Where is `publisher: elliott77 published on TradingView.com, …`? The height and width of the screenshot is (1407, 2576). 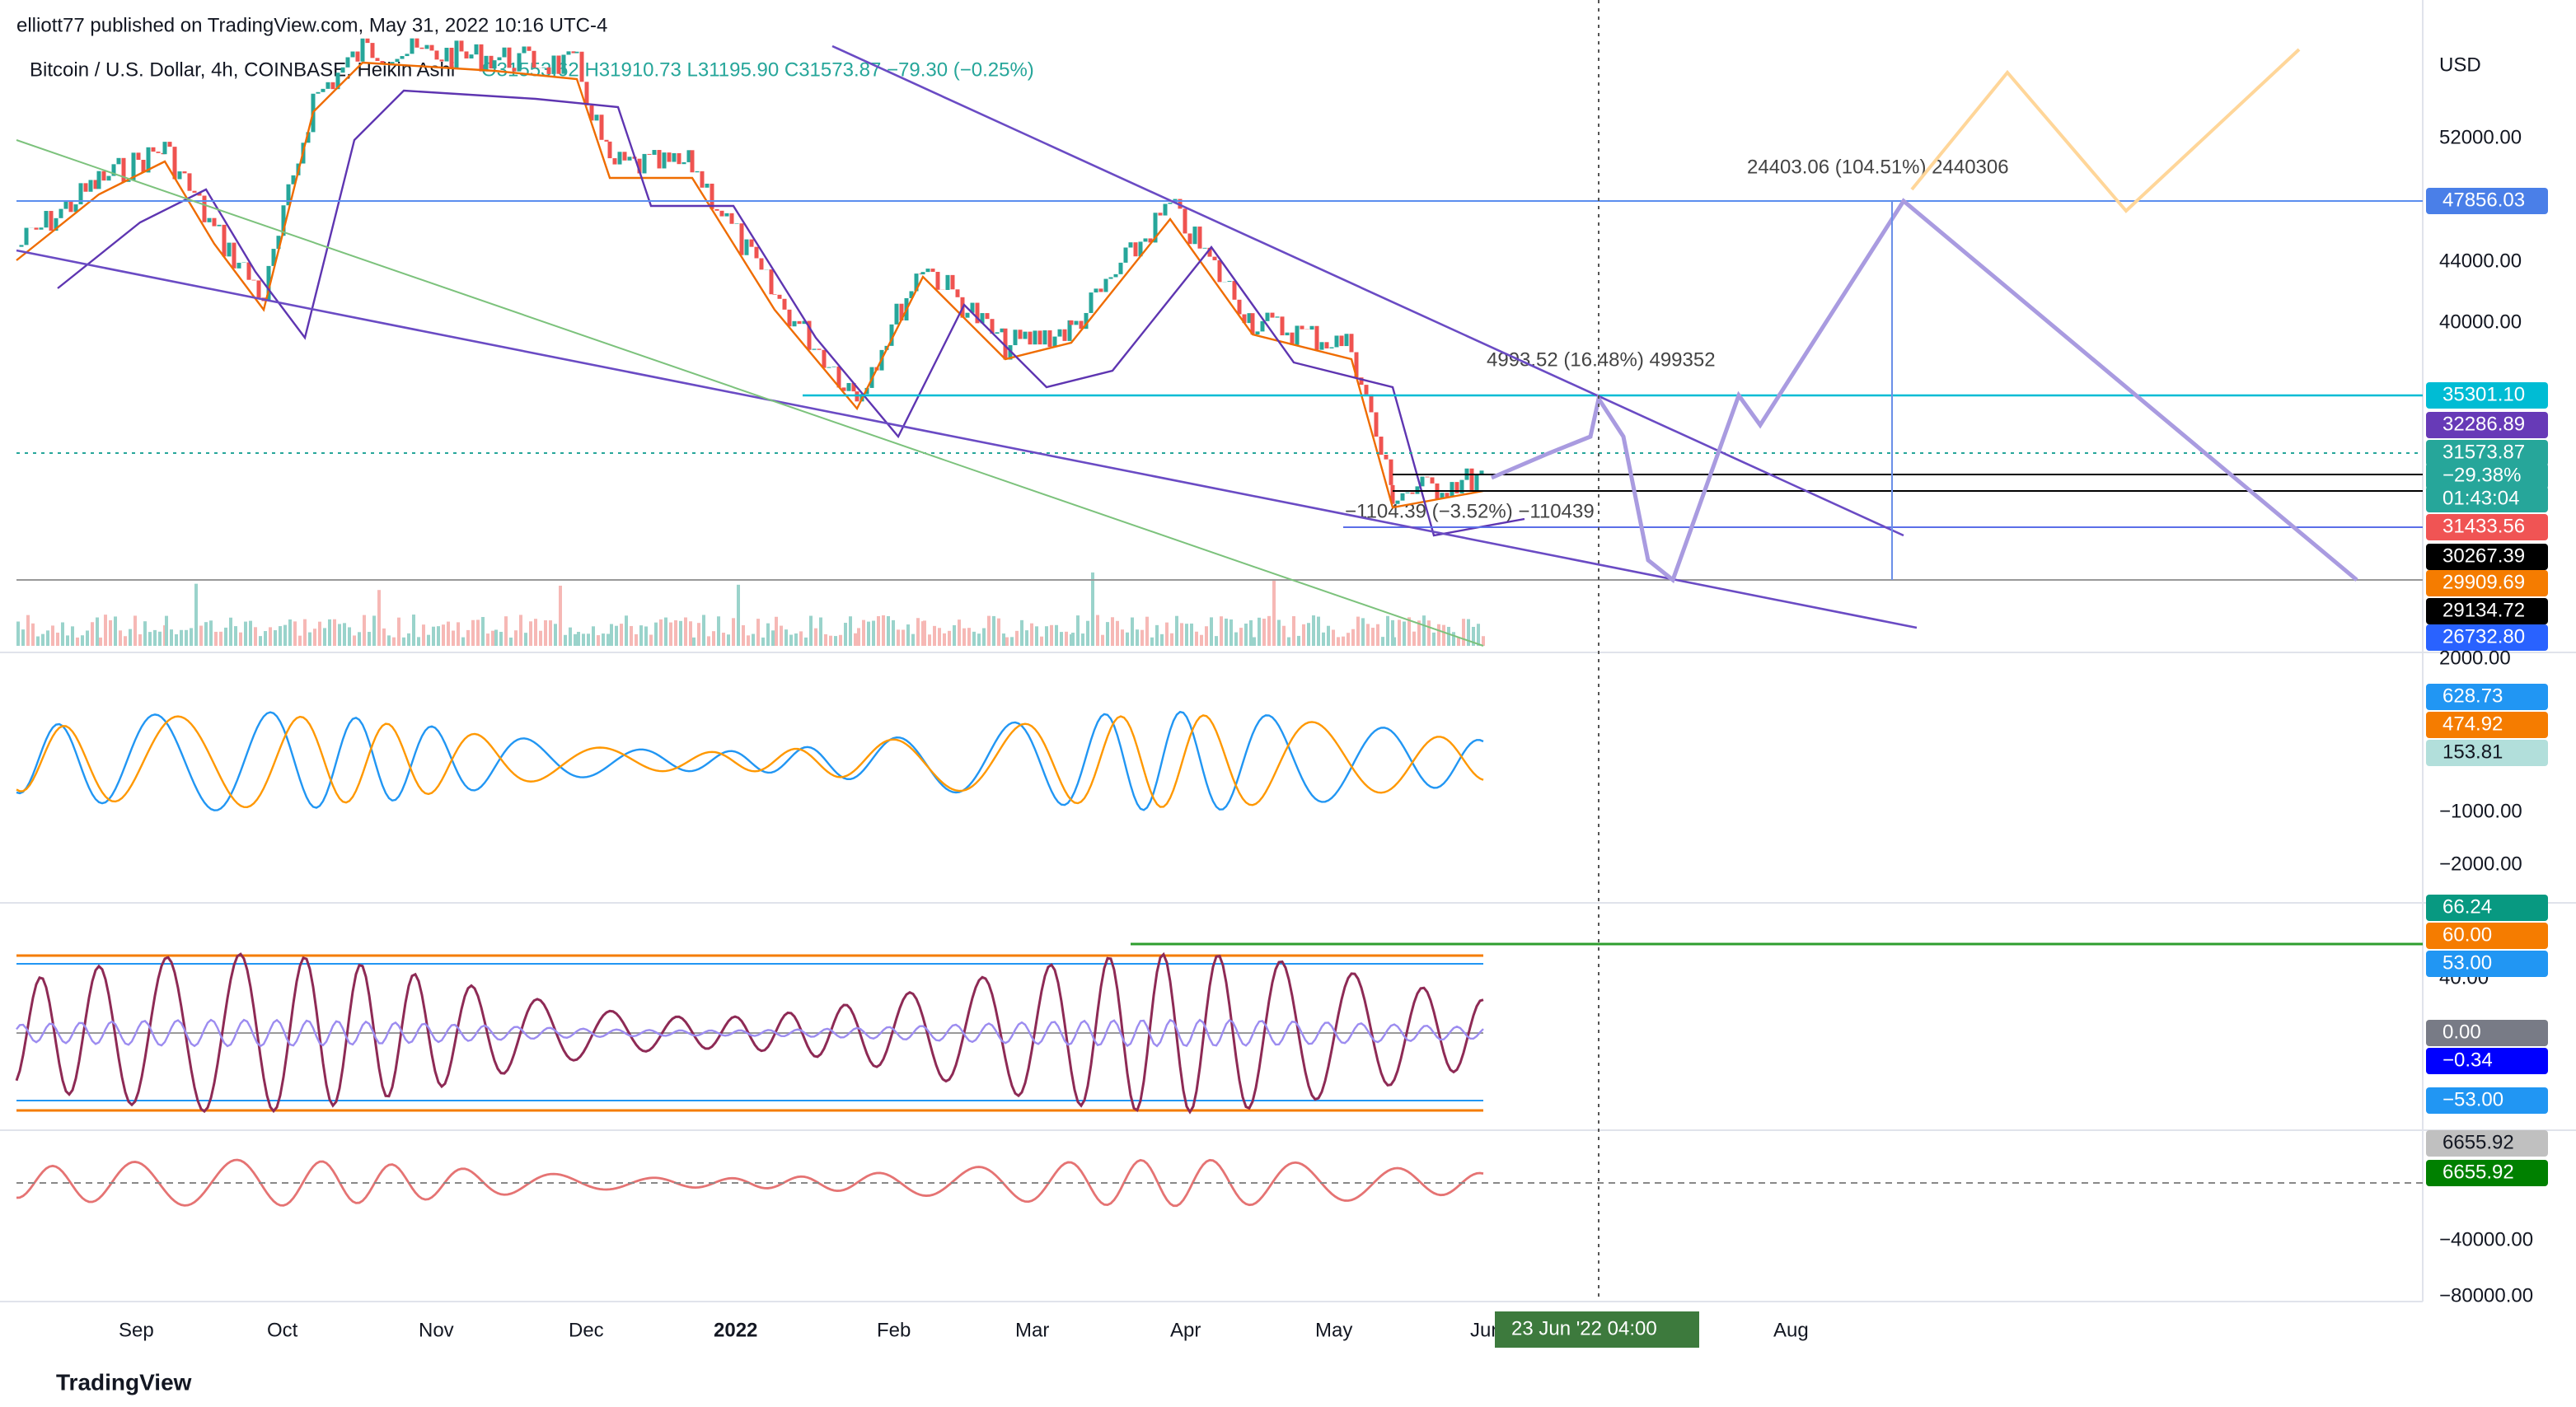 publisher: elliott77 published on TradingView.com, … is located at coordinates (311, 25).